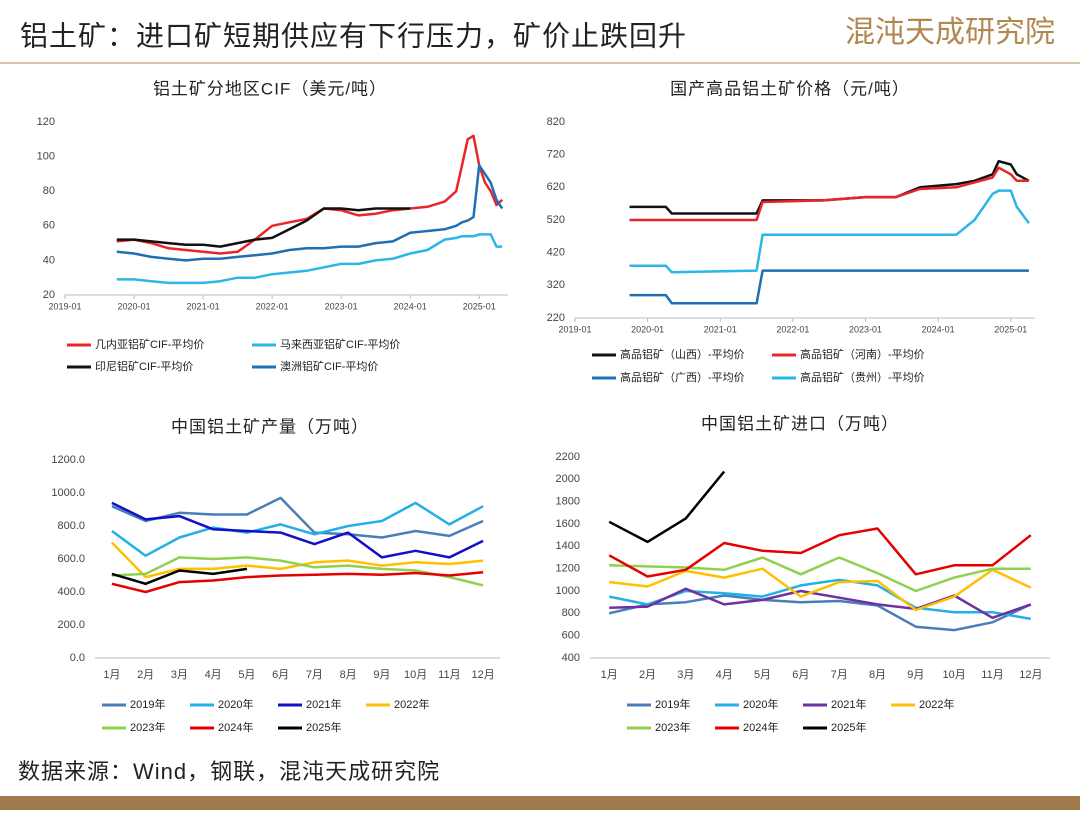 The image size is (1080, 815). I want to click on y-tick-label: 80, so click(49, 191).